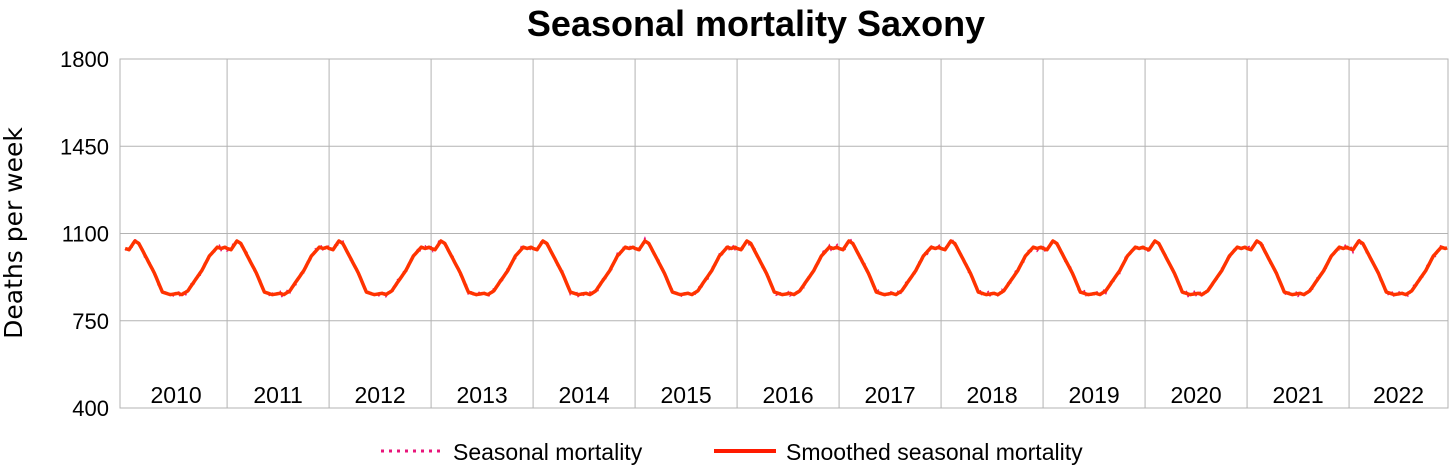 The image size is (1456, 465). What do you see at coordinates (991, 395) in the screenshot?
I see `year-label: 2018` at bounding box center [991, 395].